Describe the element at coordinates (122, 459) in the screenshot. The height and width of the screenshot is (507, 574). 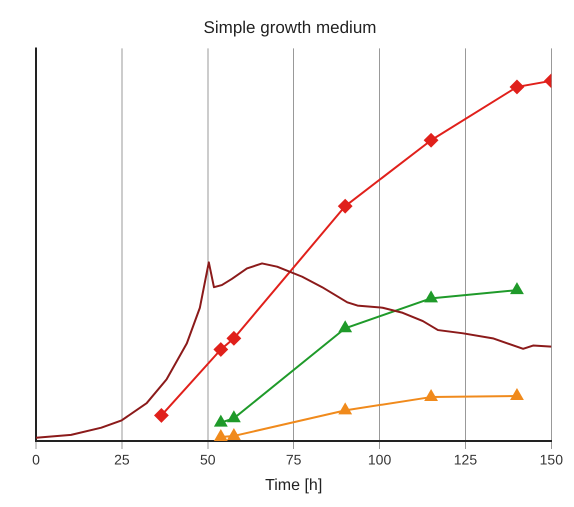
I see `x-tick-label: 25` at that location.